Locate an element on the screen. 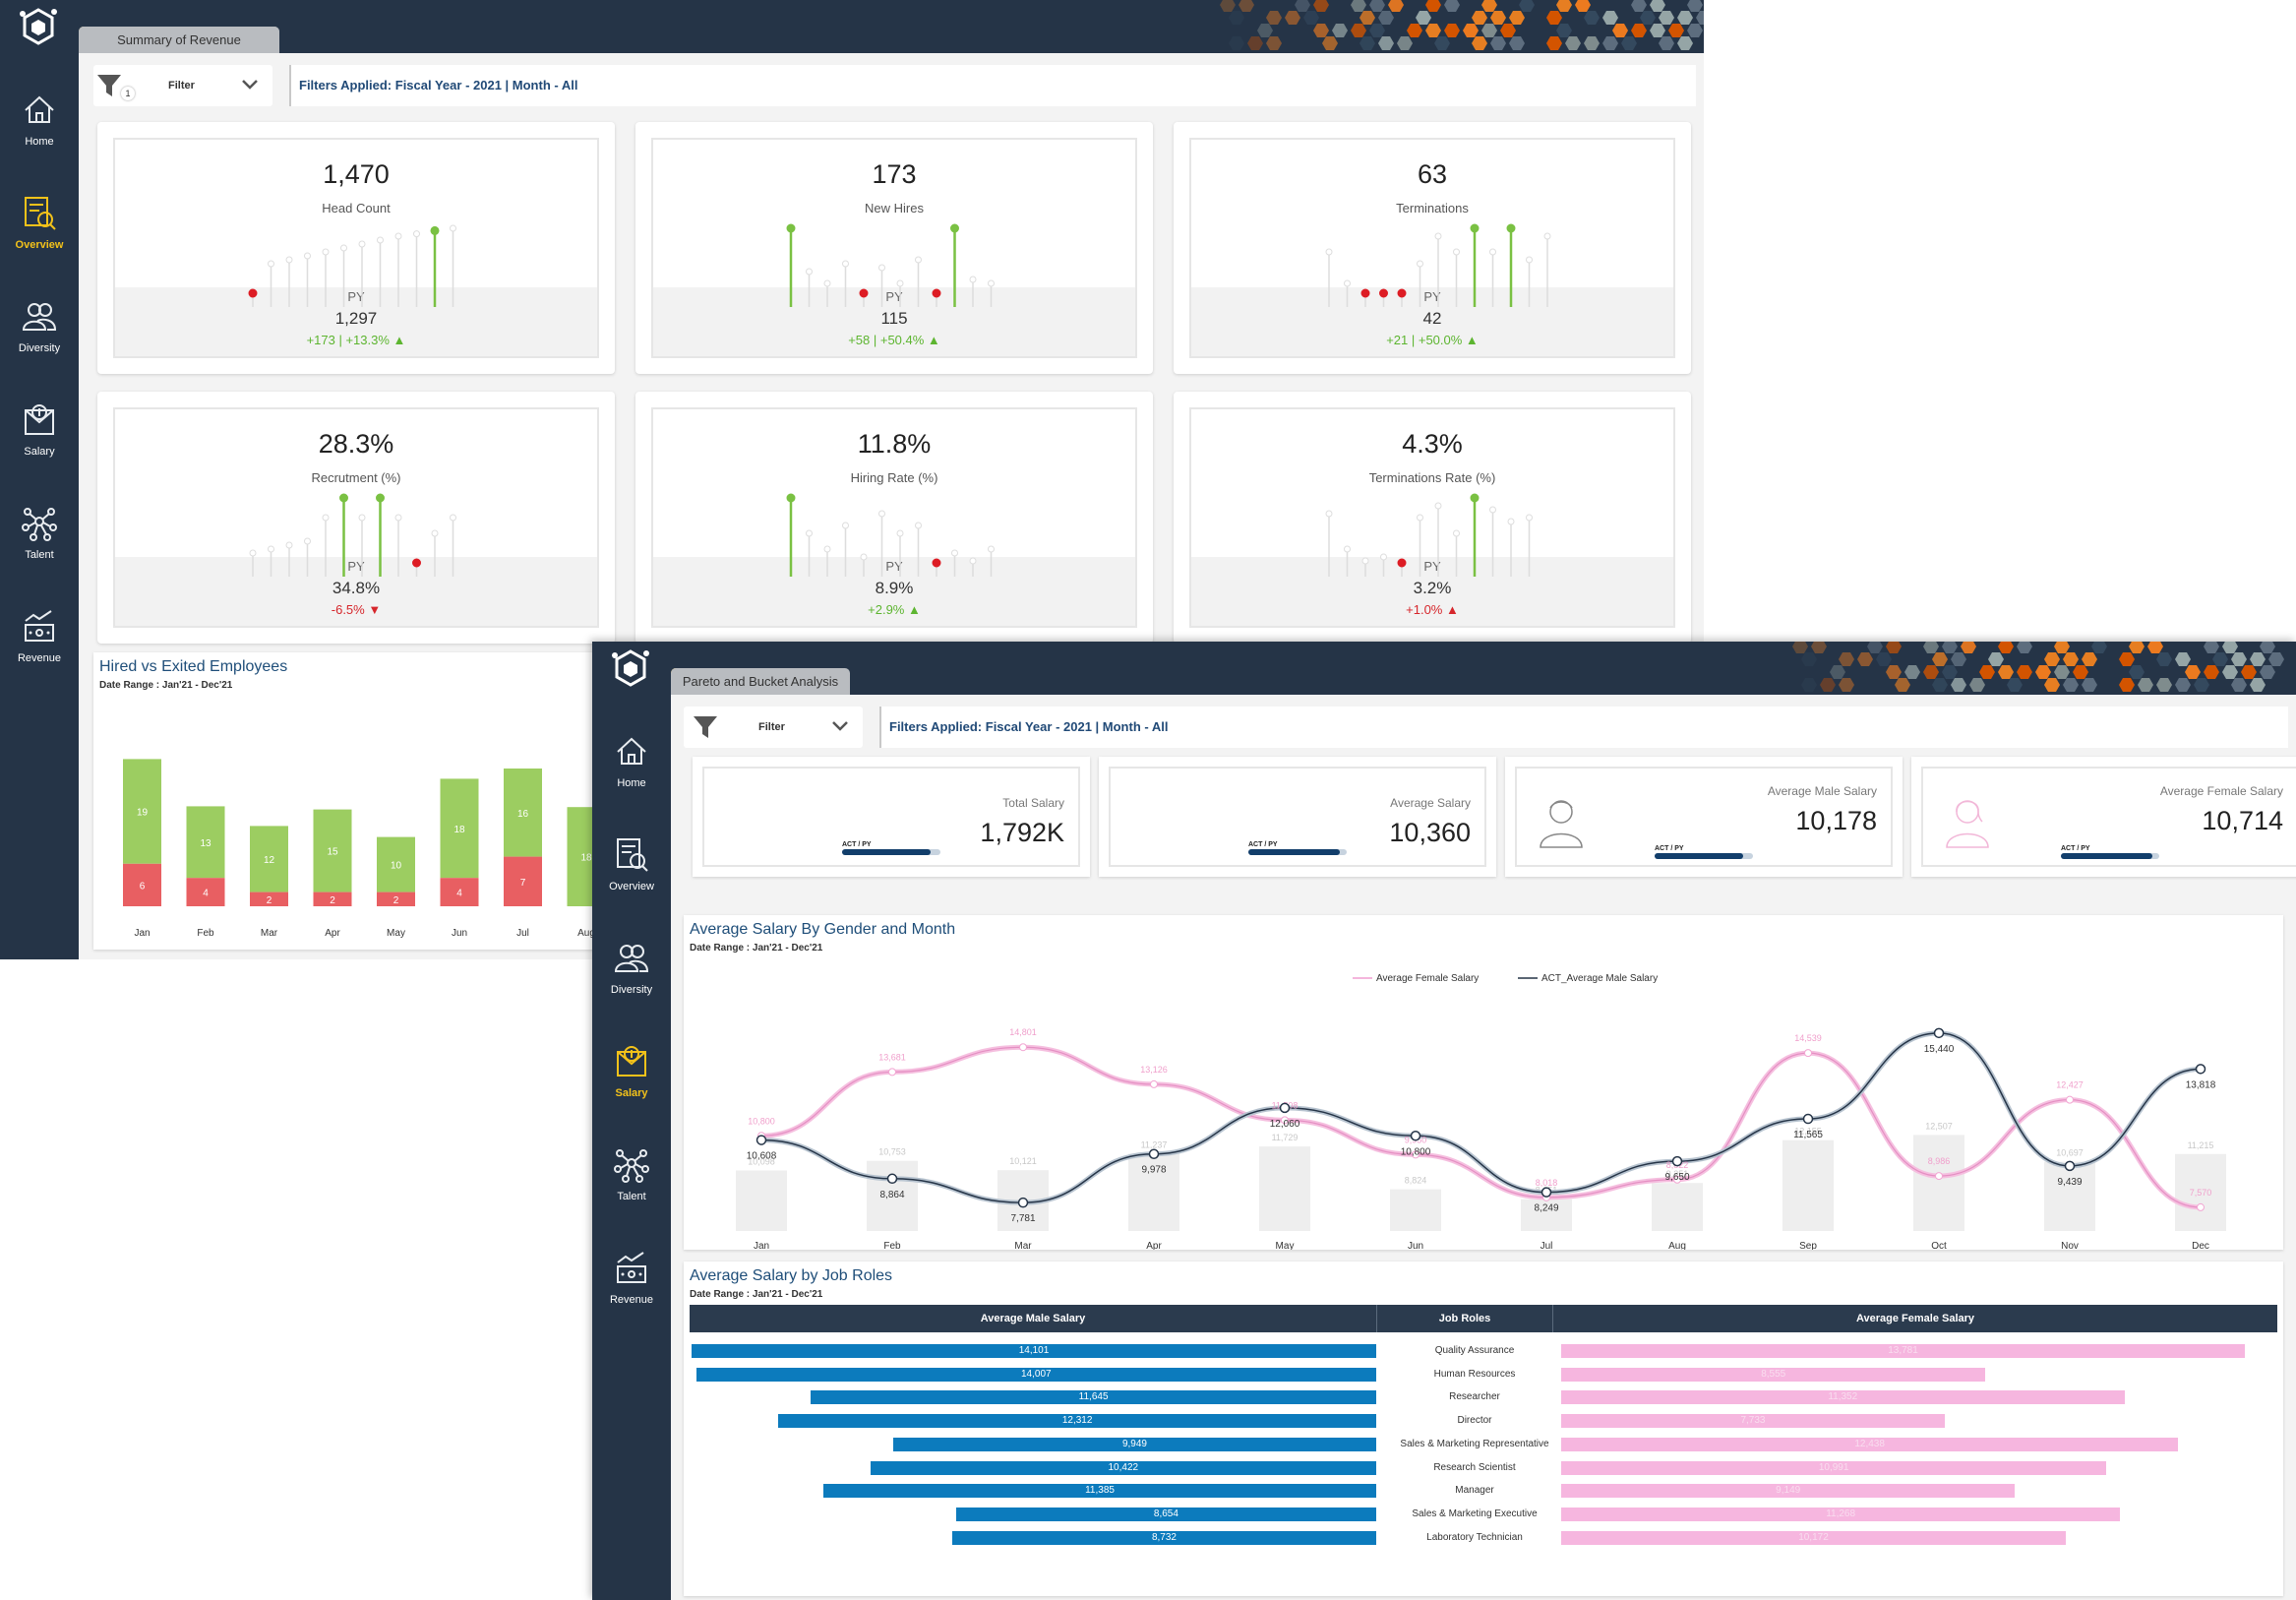 The width and height of the screenshot is (2296, 1600). filter-label: Filter is located at coordinates (181, 86).